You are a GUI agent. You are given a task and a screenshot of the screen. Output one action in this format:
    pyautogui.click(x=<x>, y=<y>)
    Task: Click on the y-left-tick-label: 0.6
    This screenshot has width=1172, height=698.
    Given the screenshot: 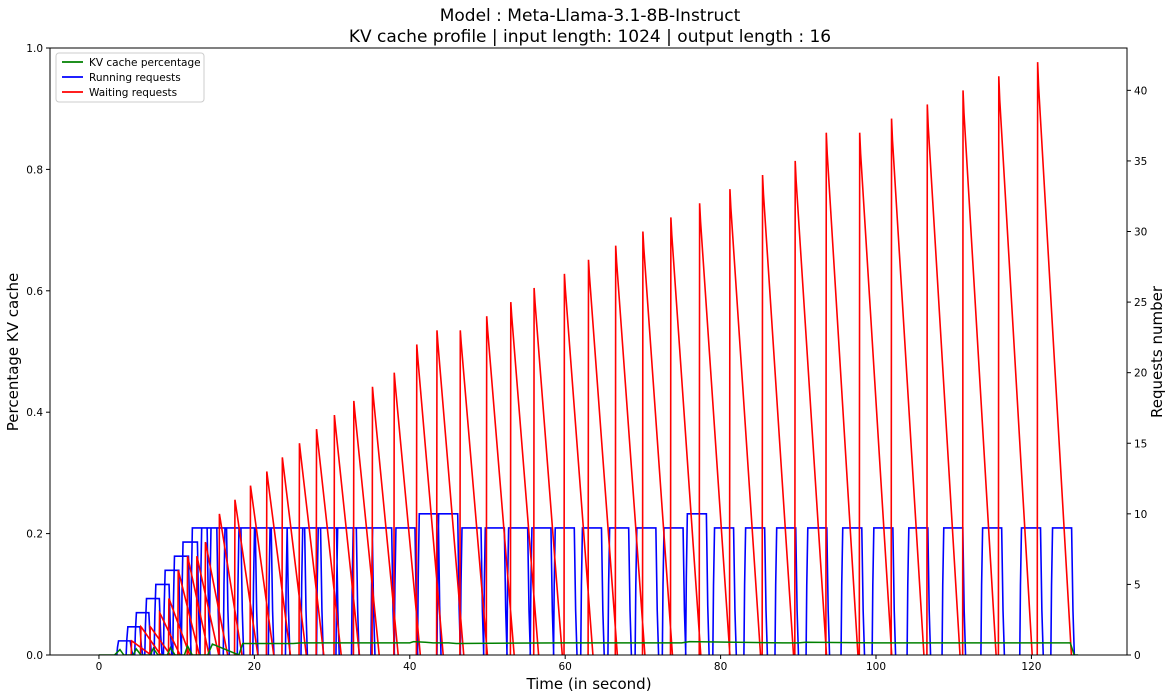 What is the action you would take?
    pyautogui.click(x=34, y=292)
    